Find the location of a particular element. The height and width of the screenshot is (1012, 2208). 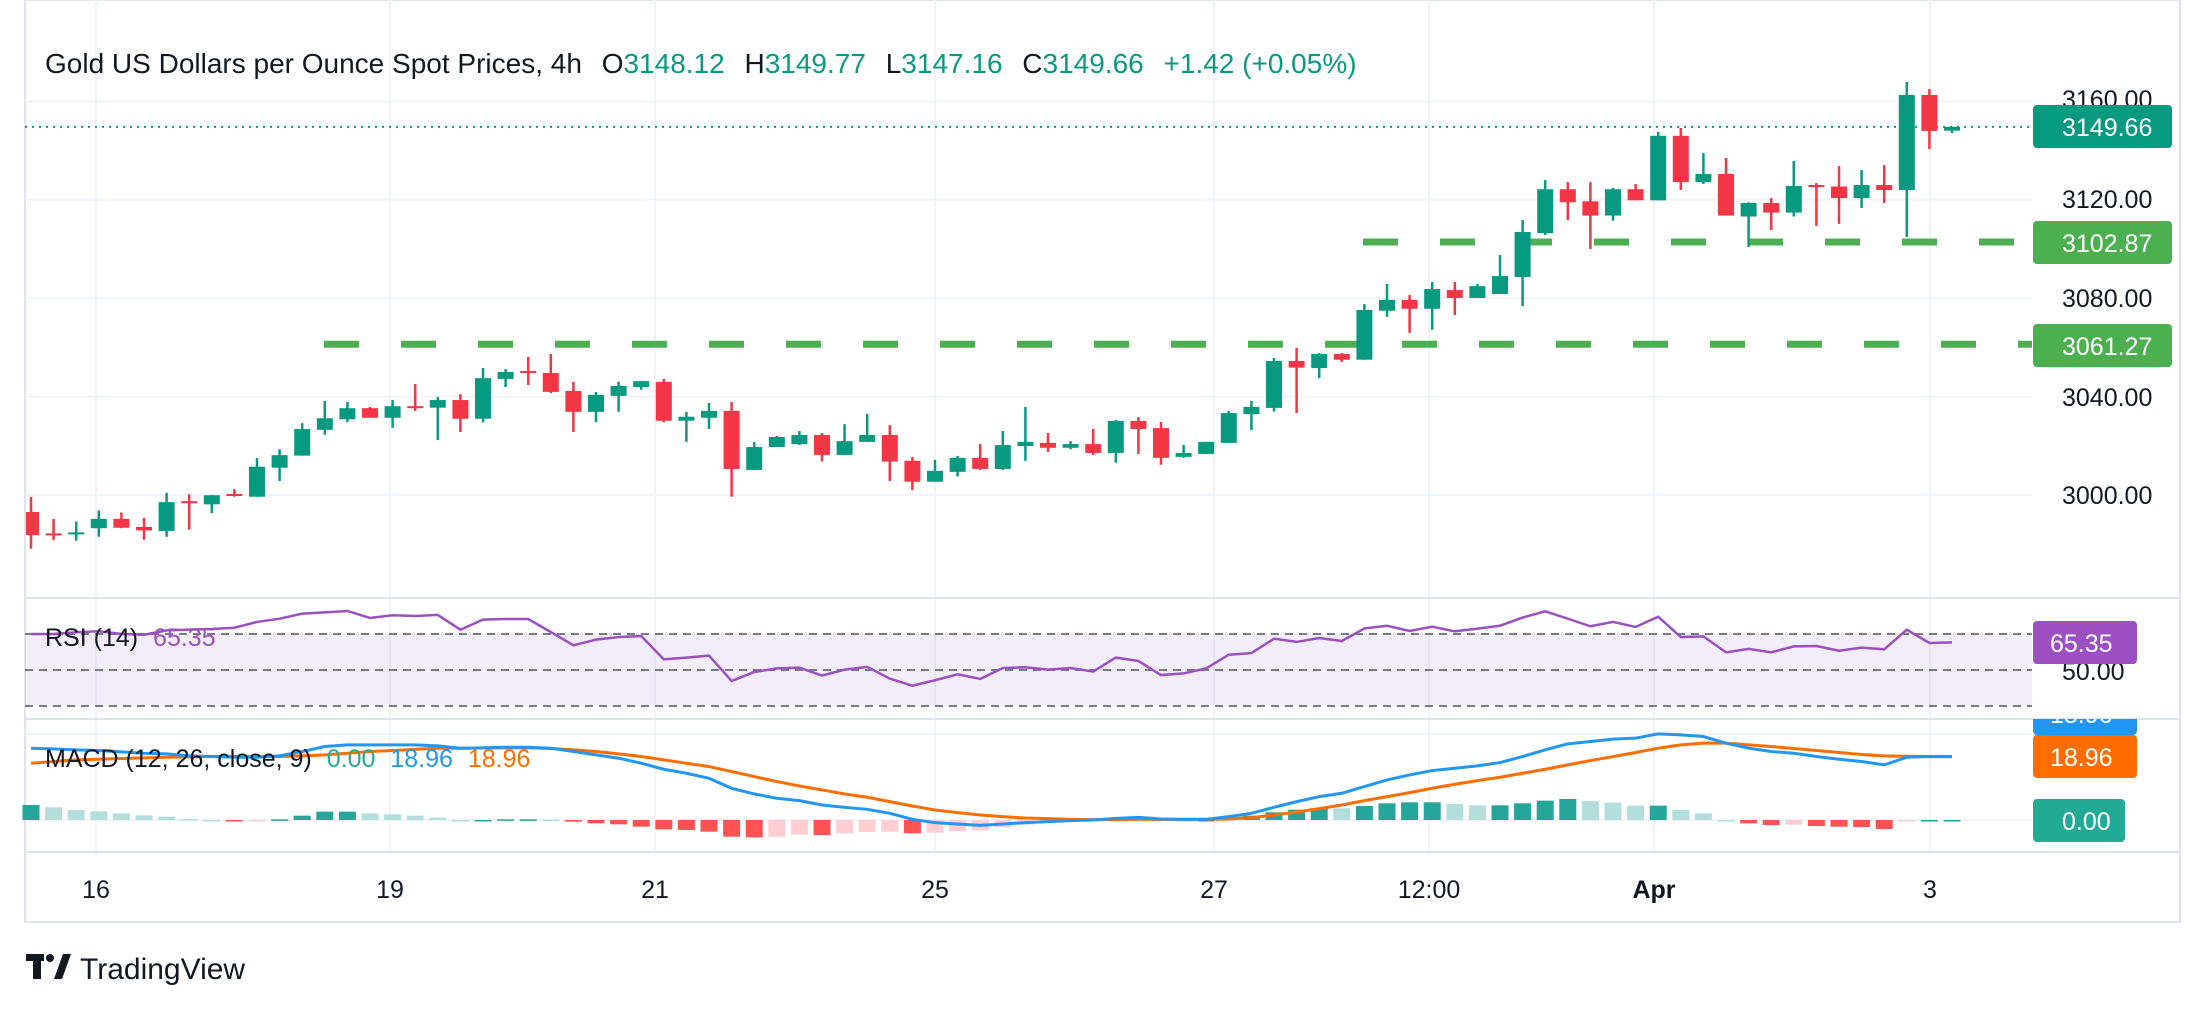

macd-legend: MACD (12, 26, close, 9) 0.00 18.96 18.96 is located at coordinates (287, 759).